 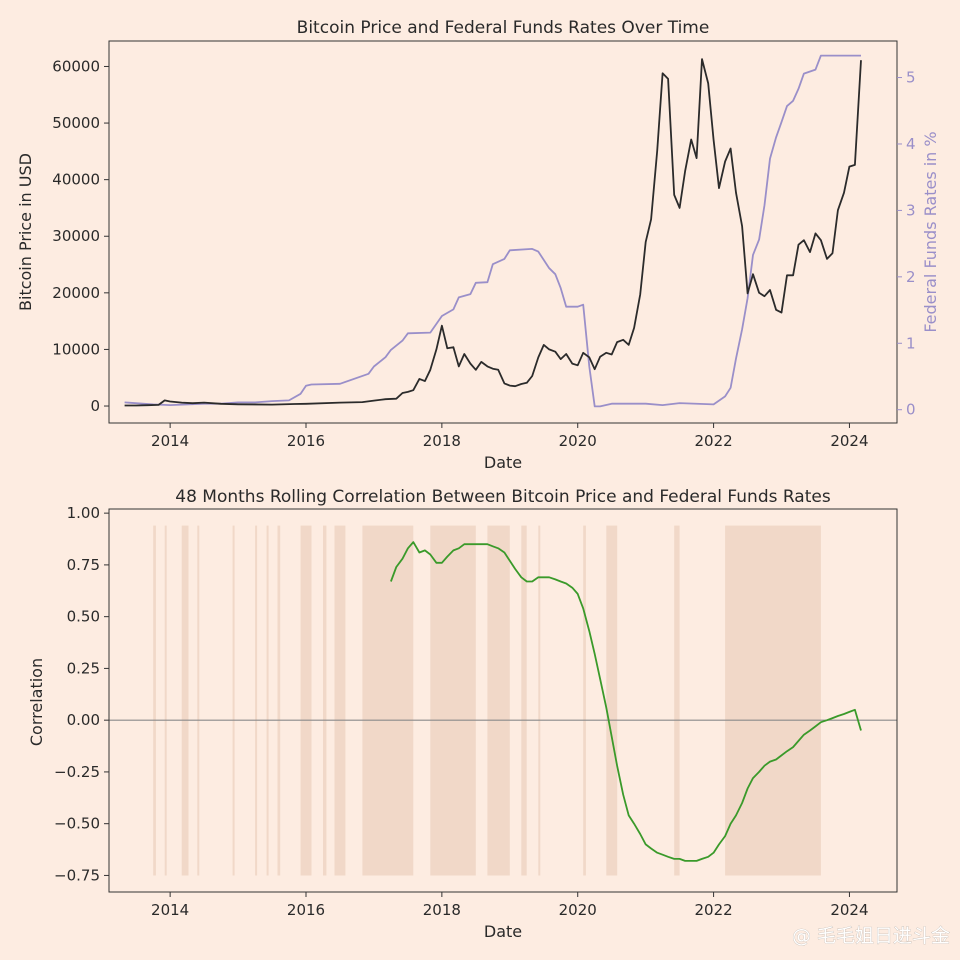 What do you see at coordinates (510, 905) in the screenshot?
I see `bottom-x-axis-ticks: 2014 2016 2018 2020 2022 2024` at bounding box center [510, 905].